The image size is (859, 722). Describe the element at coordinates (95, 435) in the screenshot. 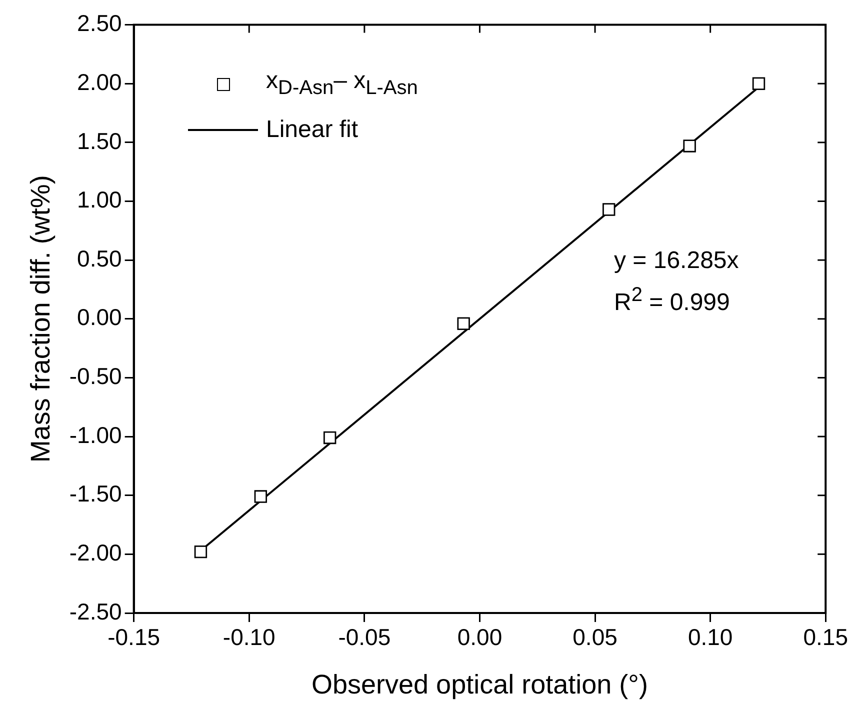

I see `y-tick-label: -1.00` at that location.